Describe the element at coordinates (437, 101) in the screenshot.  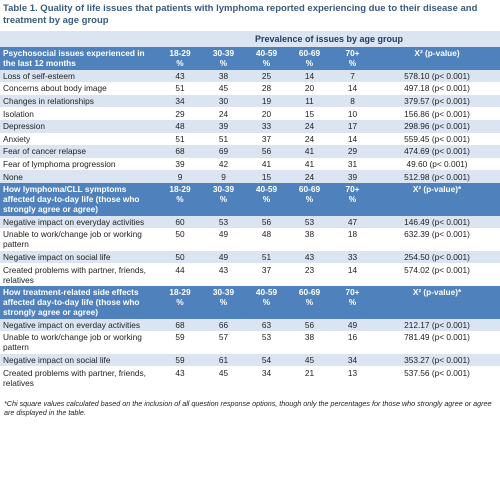
I see `chi-value: 379.57 (p< 0.001)` at that location.